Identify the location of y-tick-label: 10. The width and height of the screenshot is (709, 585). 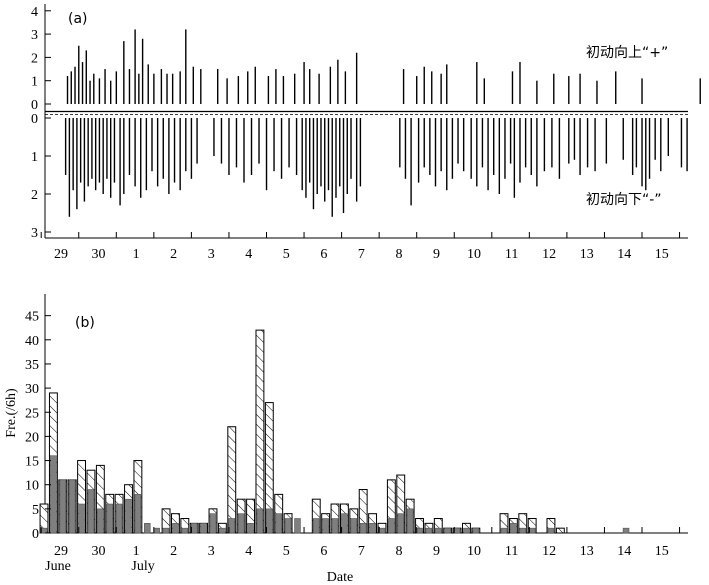
(32, 486).